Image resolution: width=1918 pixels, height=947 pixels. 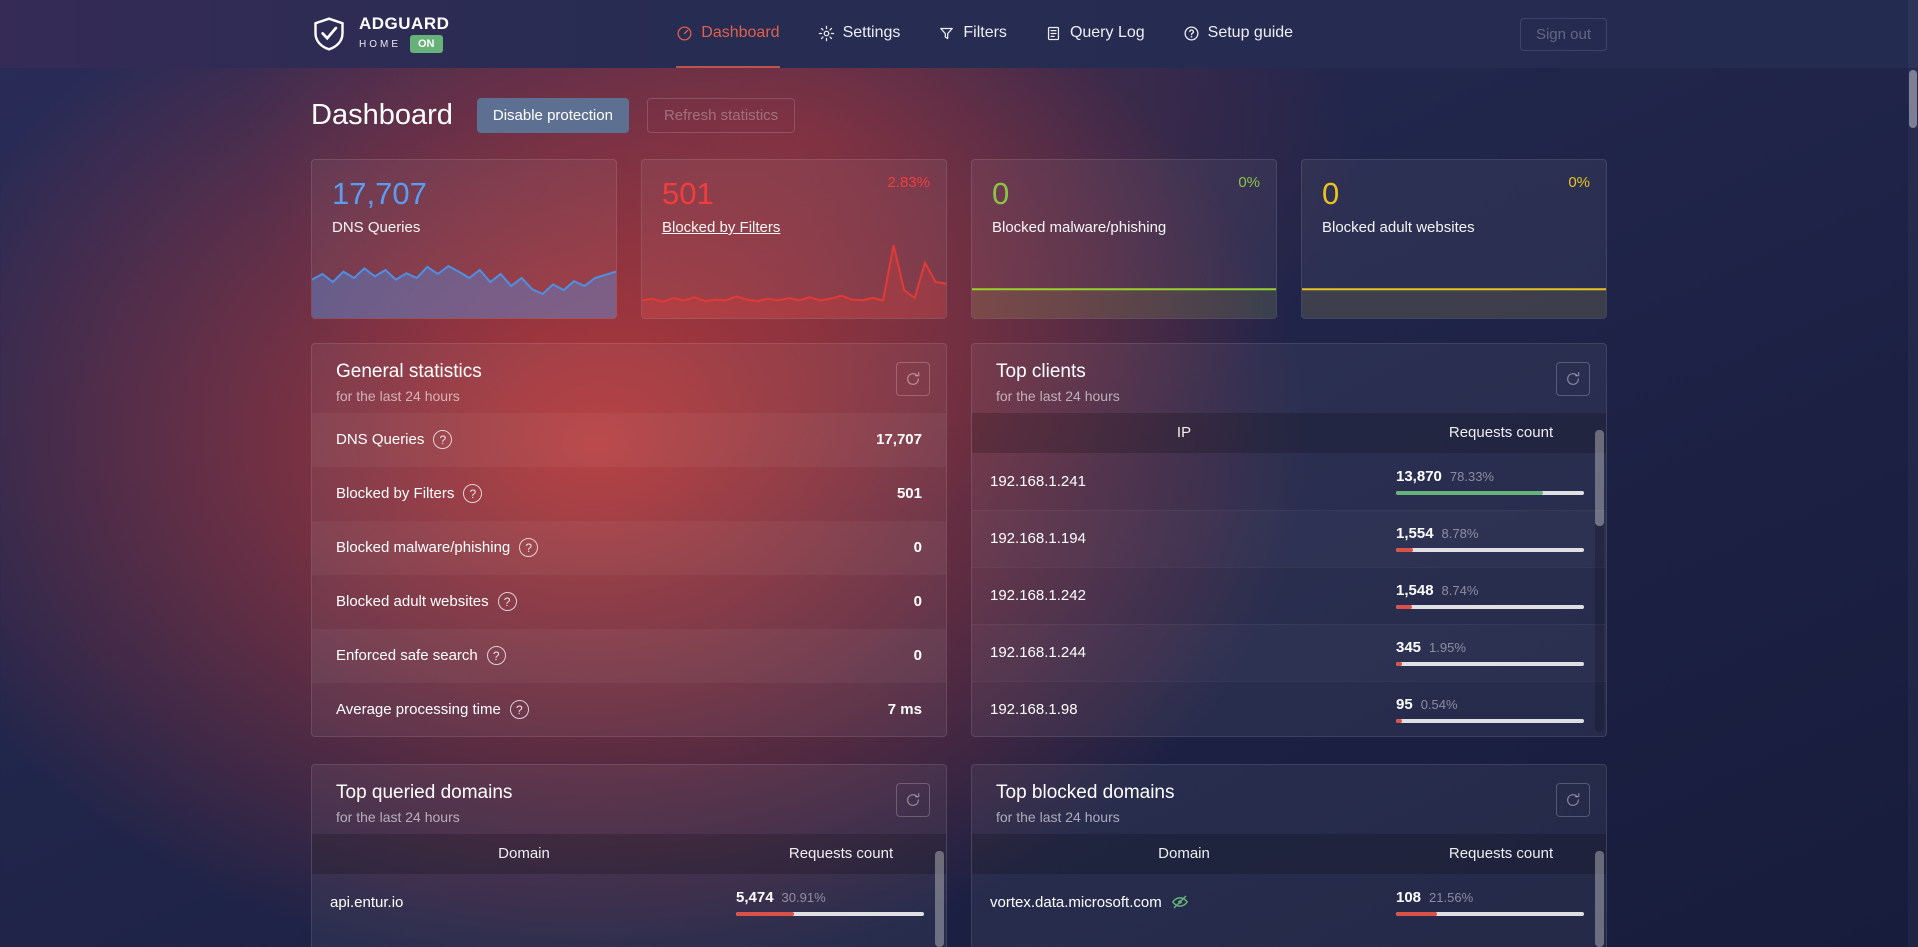 What do you see at coordinates (1289, 708) in the screenshot?
I see `table-row: 192.168.1.98 95 0.54%` at bounding box center [1289, 708].